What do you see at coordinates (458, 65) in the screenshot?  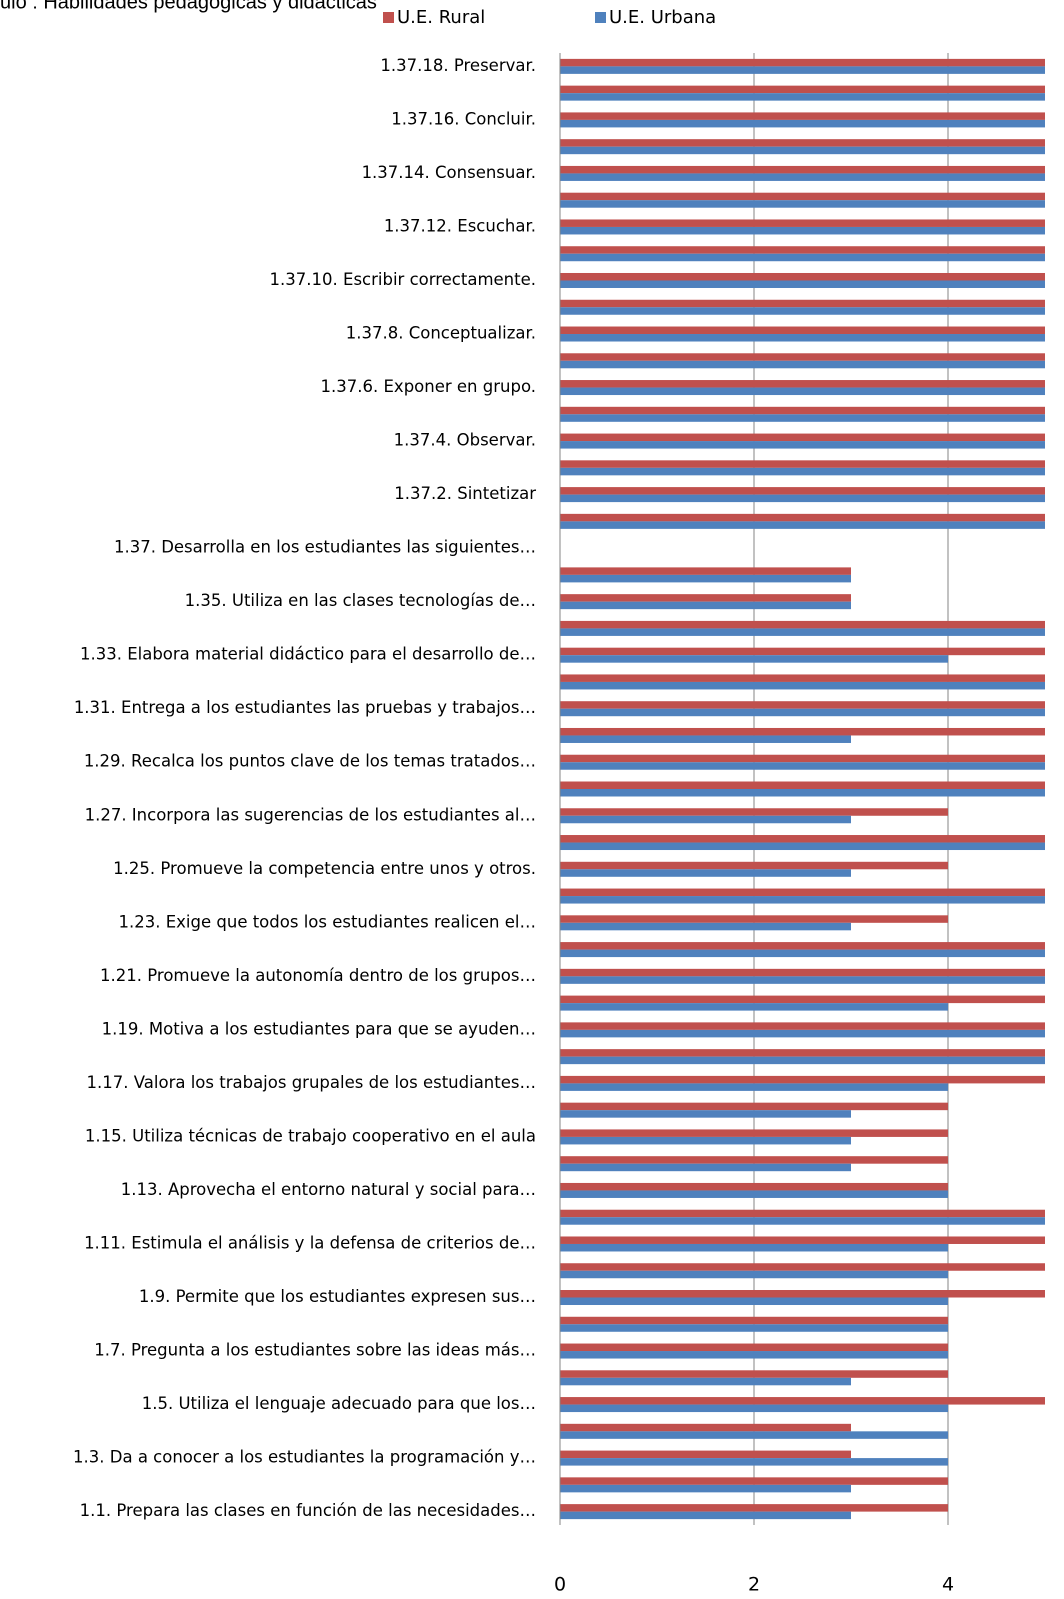 I see `y-tick-label: 1.37.18. Preservar.` at bounding box center [458, 65].